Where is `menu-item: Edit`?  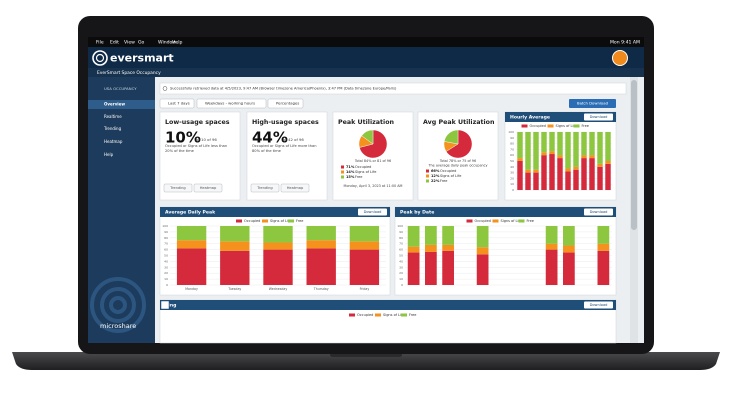
menu-item: Edit is located at coordinates (114, 43).